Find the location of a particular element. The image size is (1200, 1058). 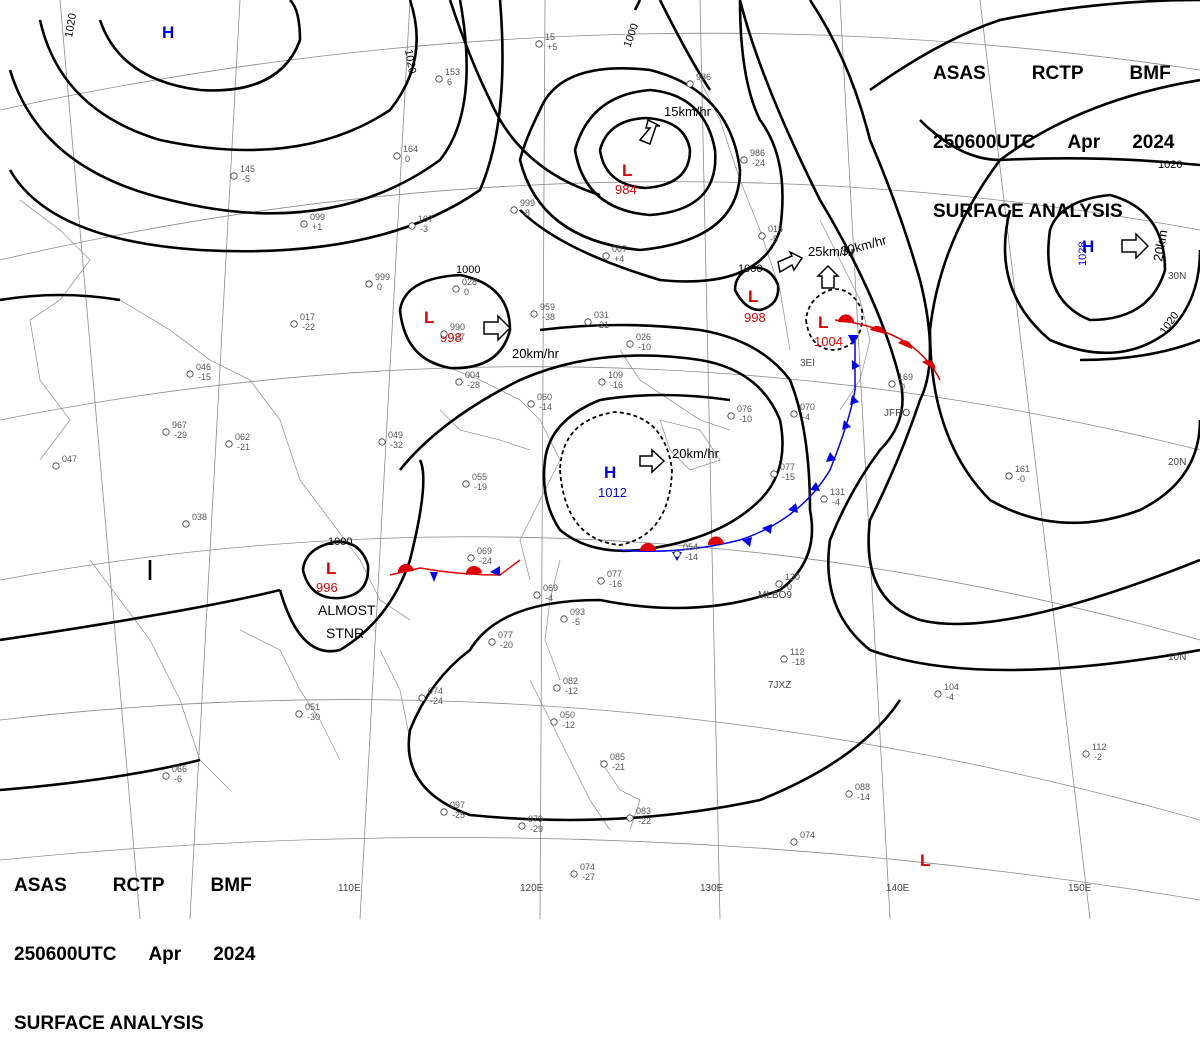

station-pressure: 077 is located at coordinates (614, 574).